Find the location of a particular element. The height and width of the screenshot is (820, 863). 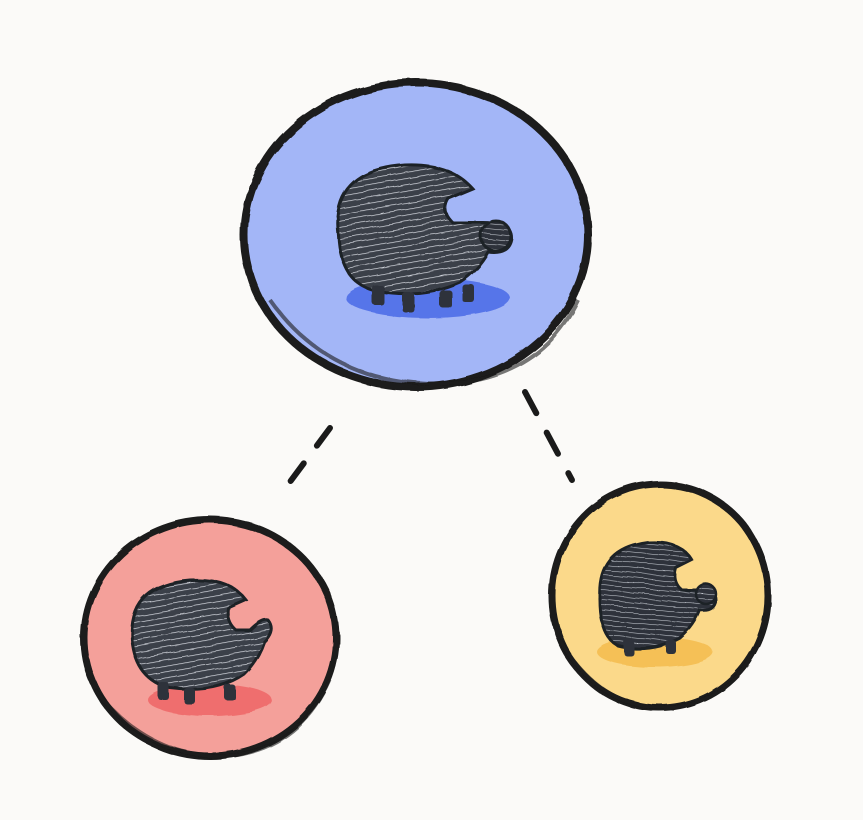

connector-right is located at coordinates (548, 436).